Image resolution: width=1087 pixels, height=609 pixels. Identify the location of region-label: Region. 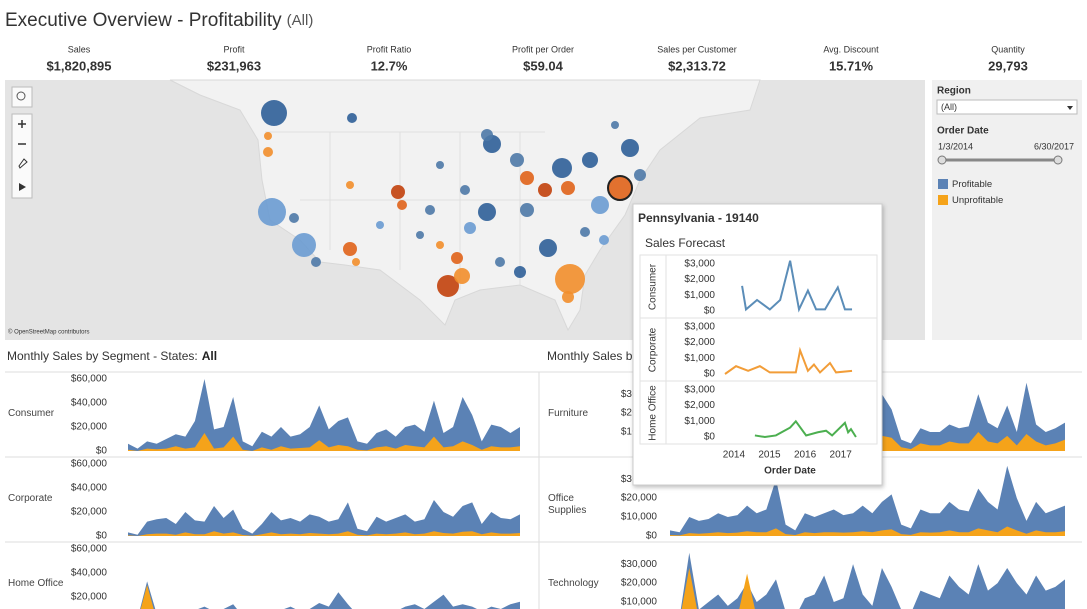
(954, 91).